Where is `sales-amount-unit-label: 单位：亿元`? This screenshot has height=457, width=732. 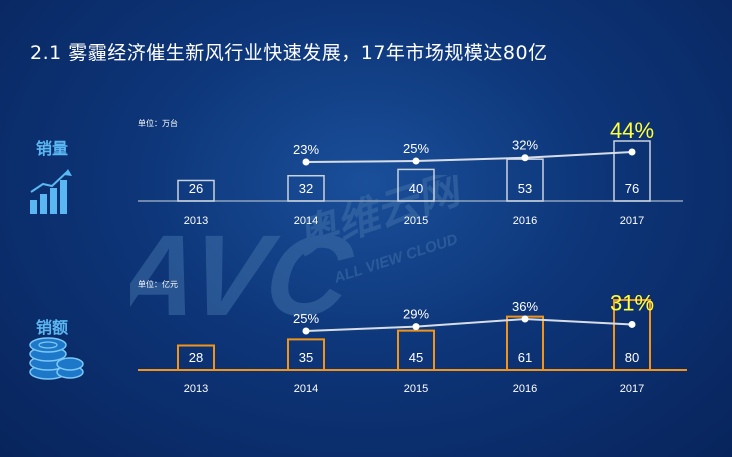
sales-amount-unit-label: 单位：亿元 is located at coordinates (158, 284).